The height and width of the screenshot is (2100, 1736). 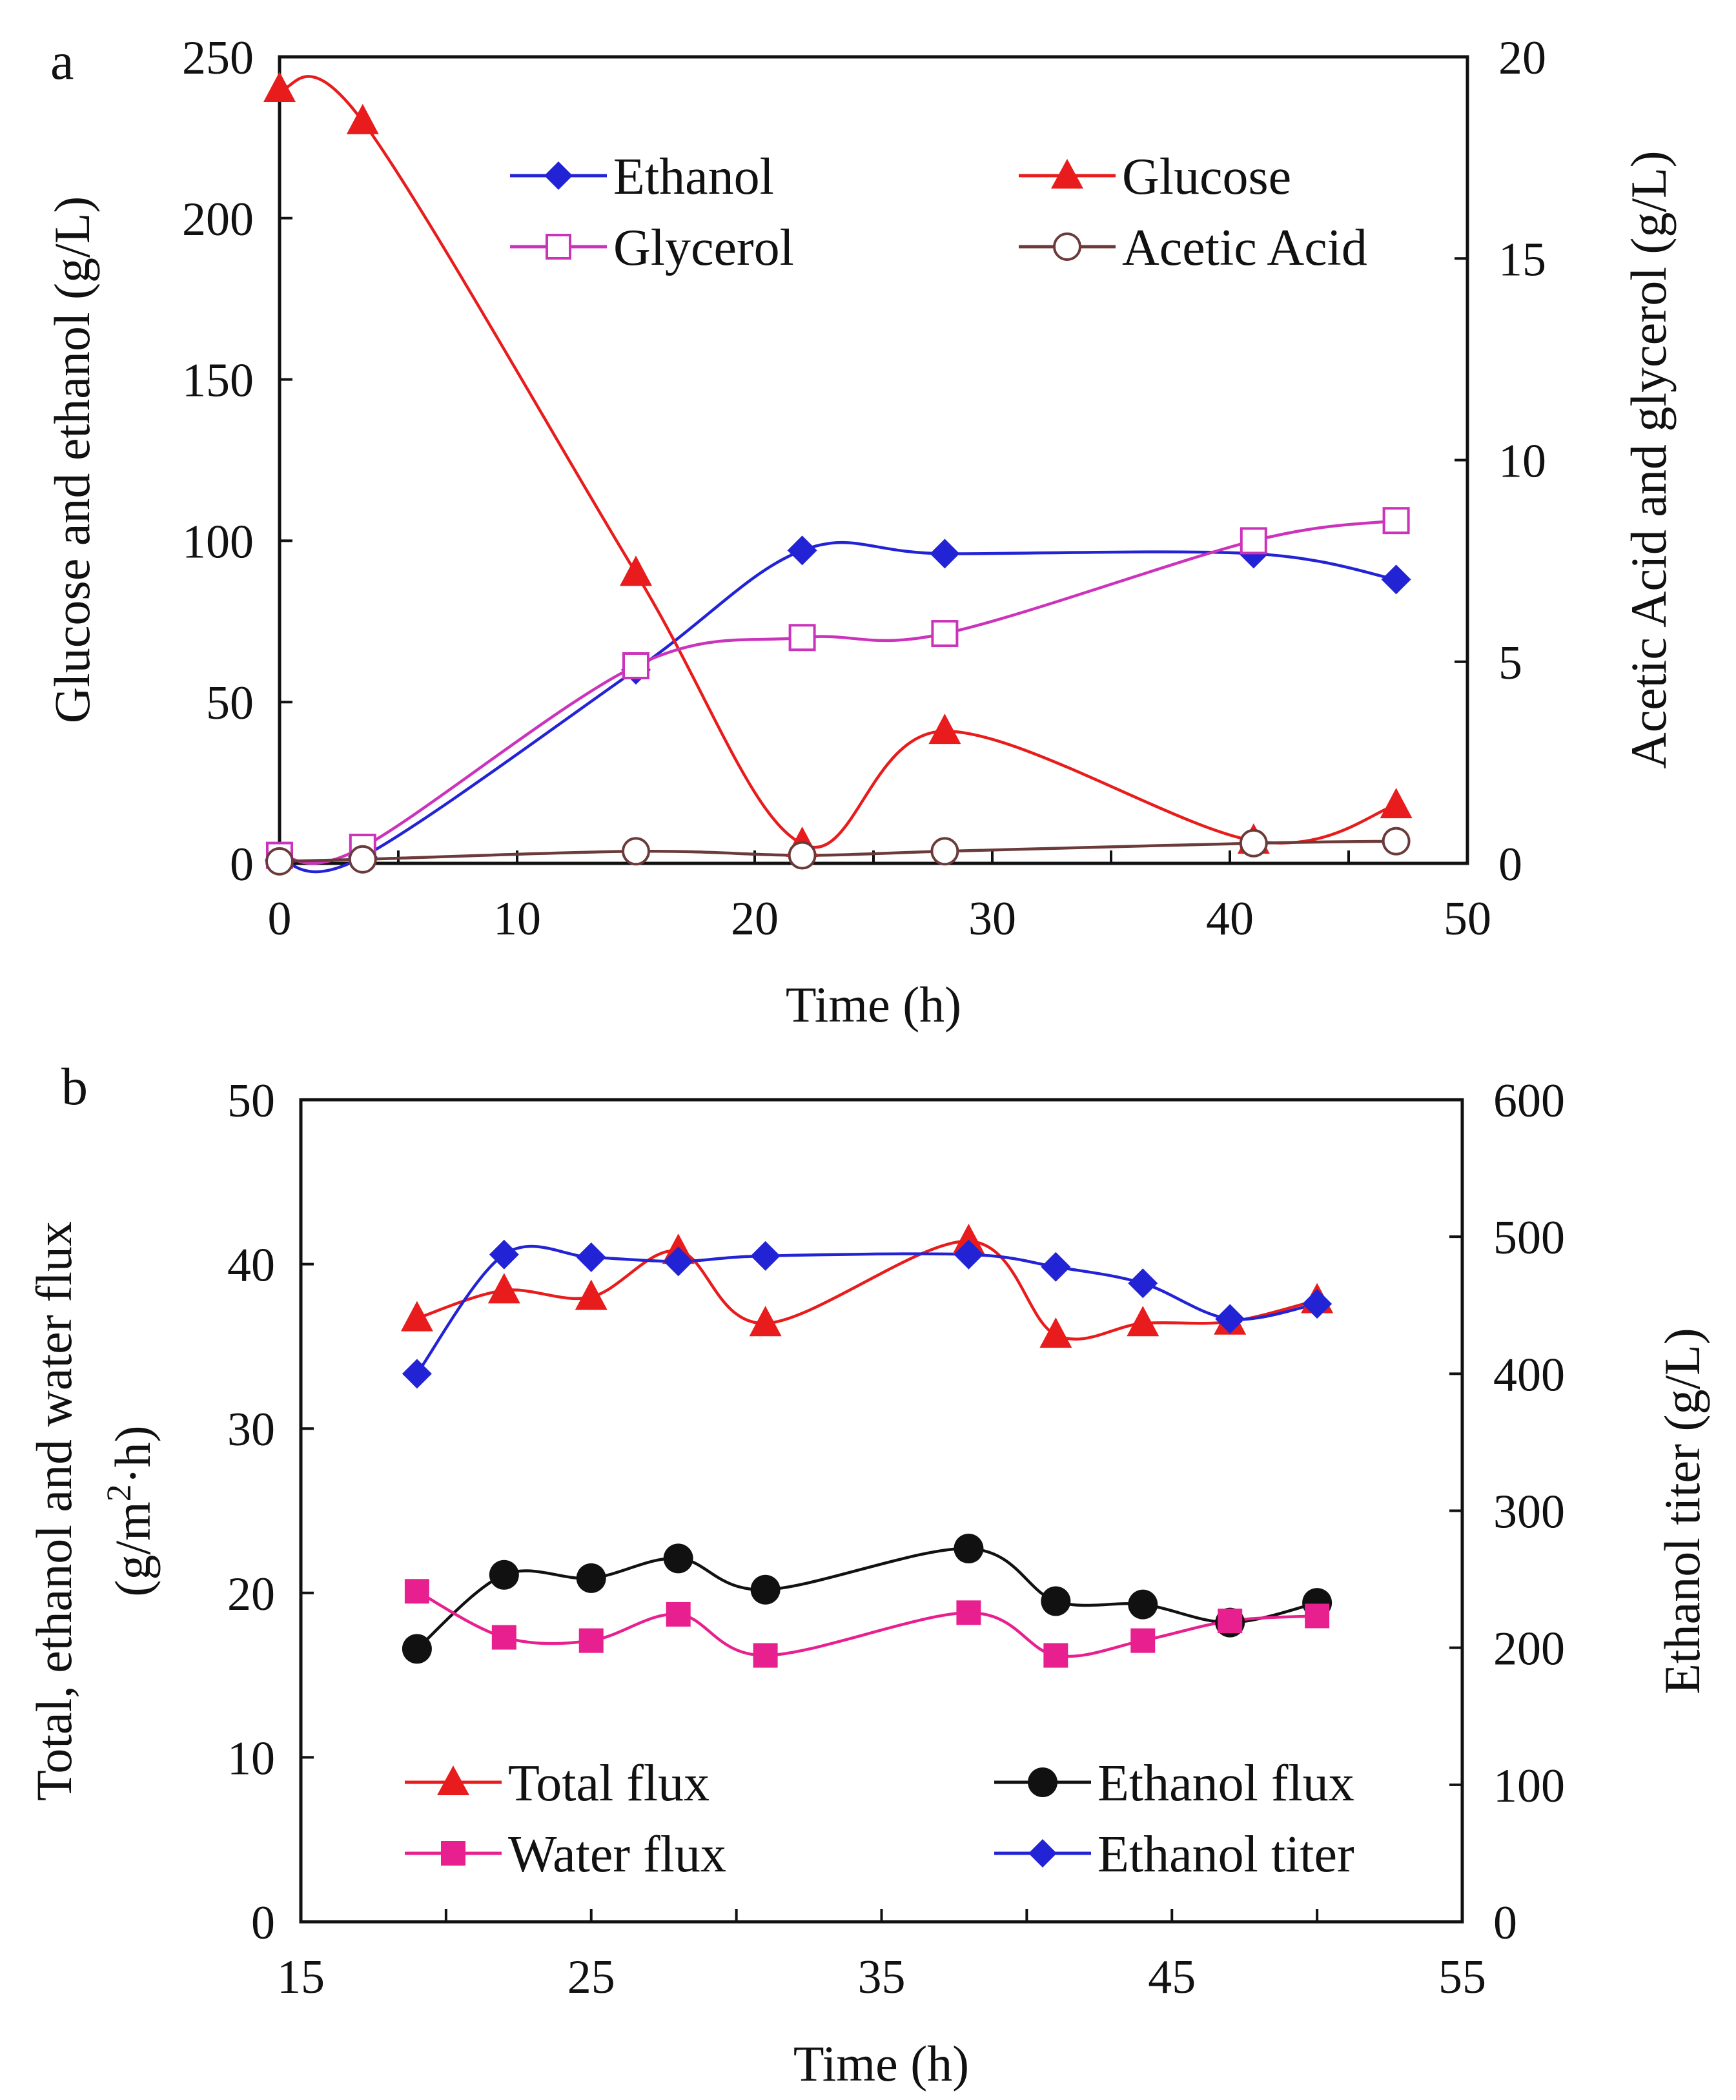 What do you see at coordinates (1206, 177) in the screenshot?
I see `legend-label-glucose-a: Glucose` at bounding box center [1206, 177].